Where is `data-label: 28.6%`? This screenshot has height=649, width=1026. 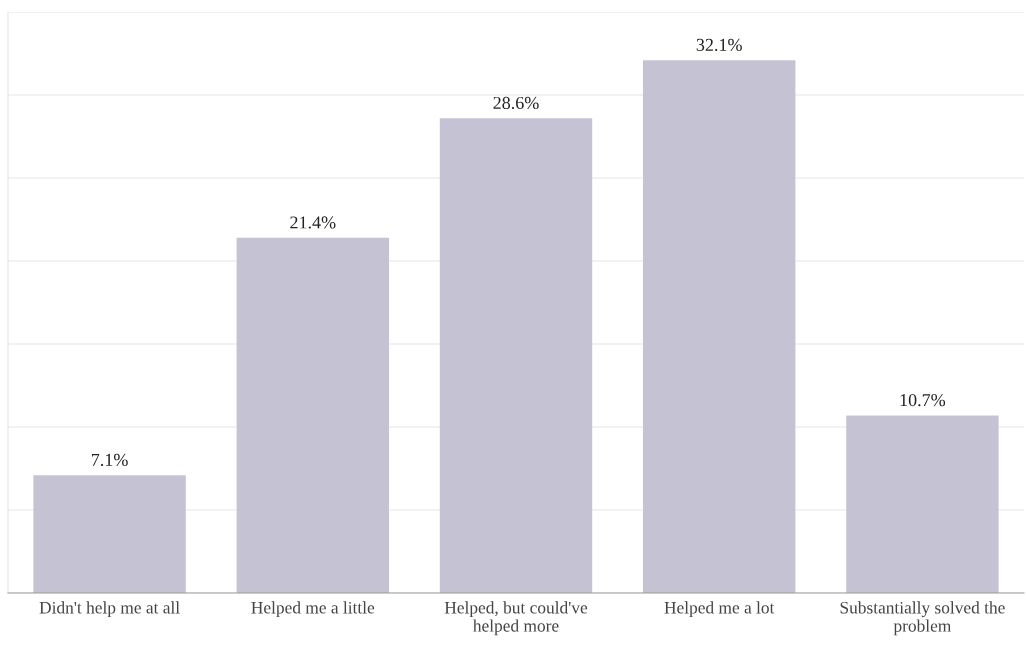 data-label: 28.6% is located at coordinates (516, 103).